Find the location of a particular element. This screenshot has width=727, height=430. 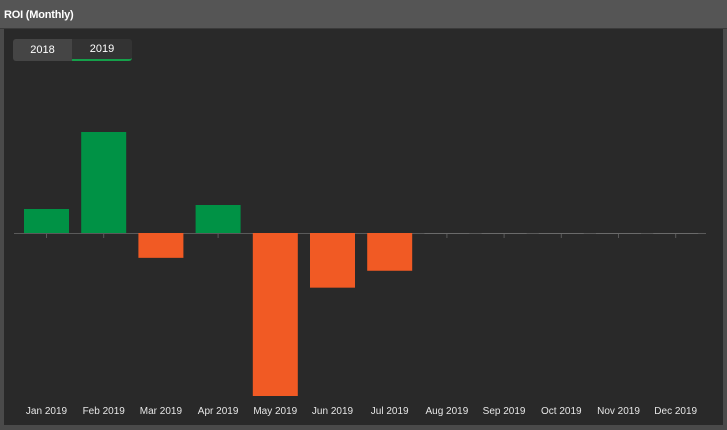

x-tick-label: Jun 2019 is located at coordinates (333, 411).